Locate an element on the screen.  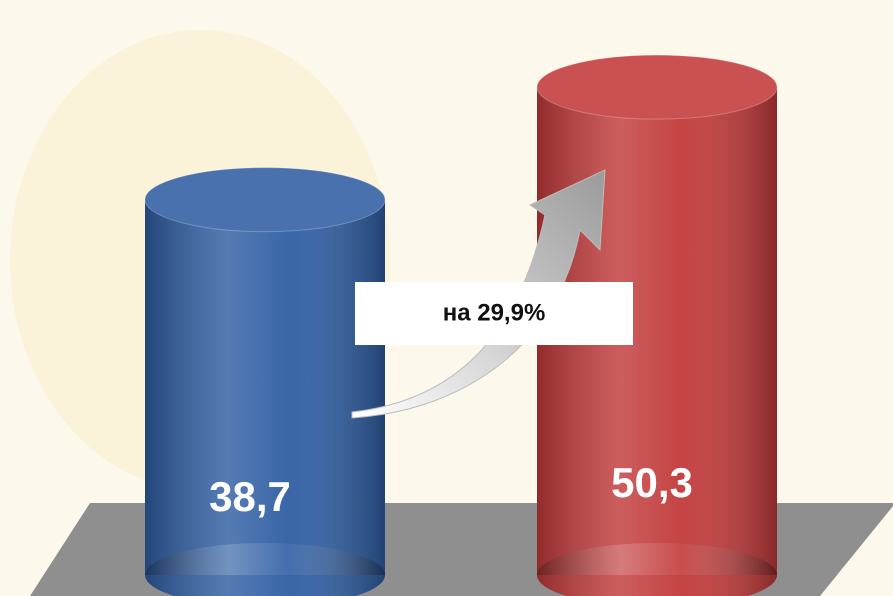
annotation-box is located at coordinates (494, 313).